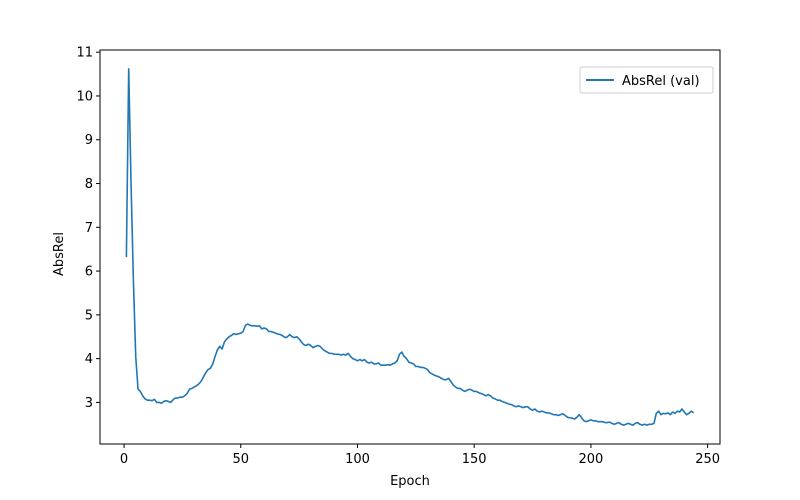 The width and height of the screenshot is (800, 500). I want to click on x-tick-label: 0, so click(124, 459).